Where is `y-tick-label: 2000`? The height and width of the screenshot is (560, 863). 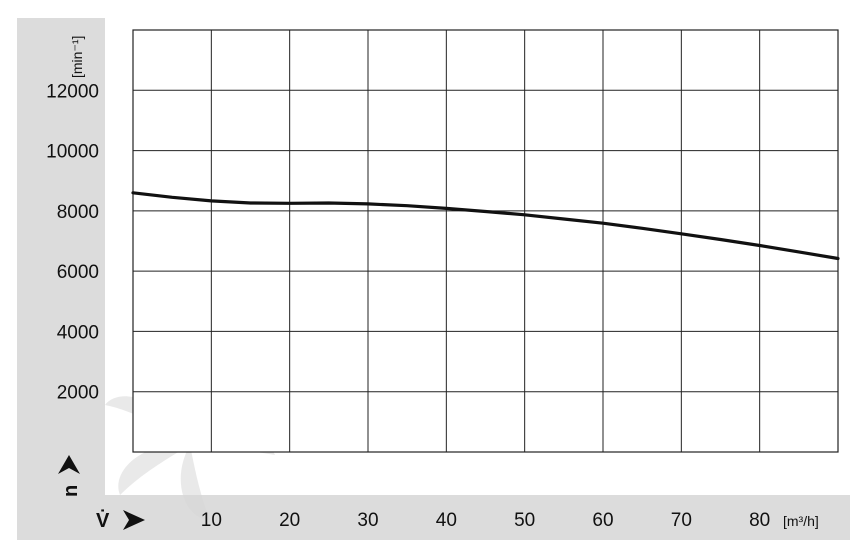 y-tick-label: 2000 is located at coordinates (78, 393).